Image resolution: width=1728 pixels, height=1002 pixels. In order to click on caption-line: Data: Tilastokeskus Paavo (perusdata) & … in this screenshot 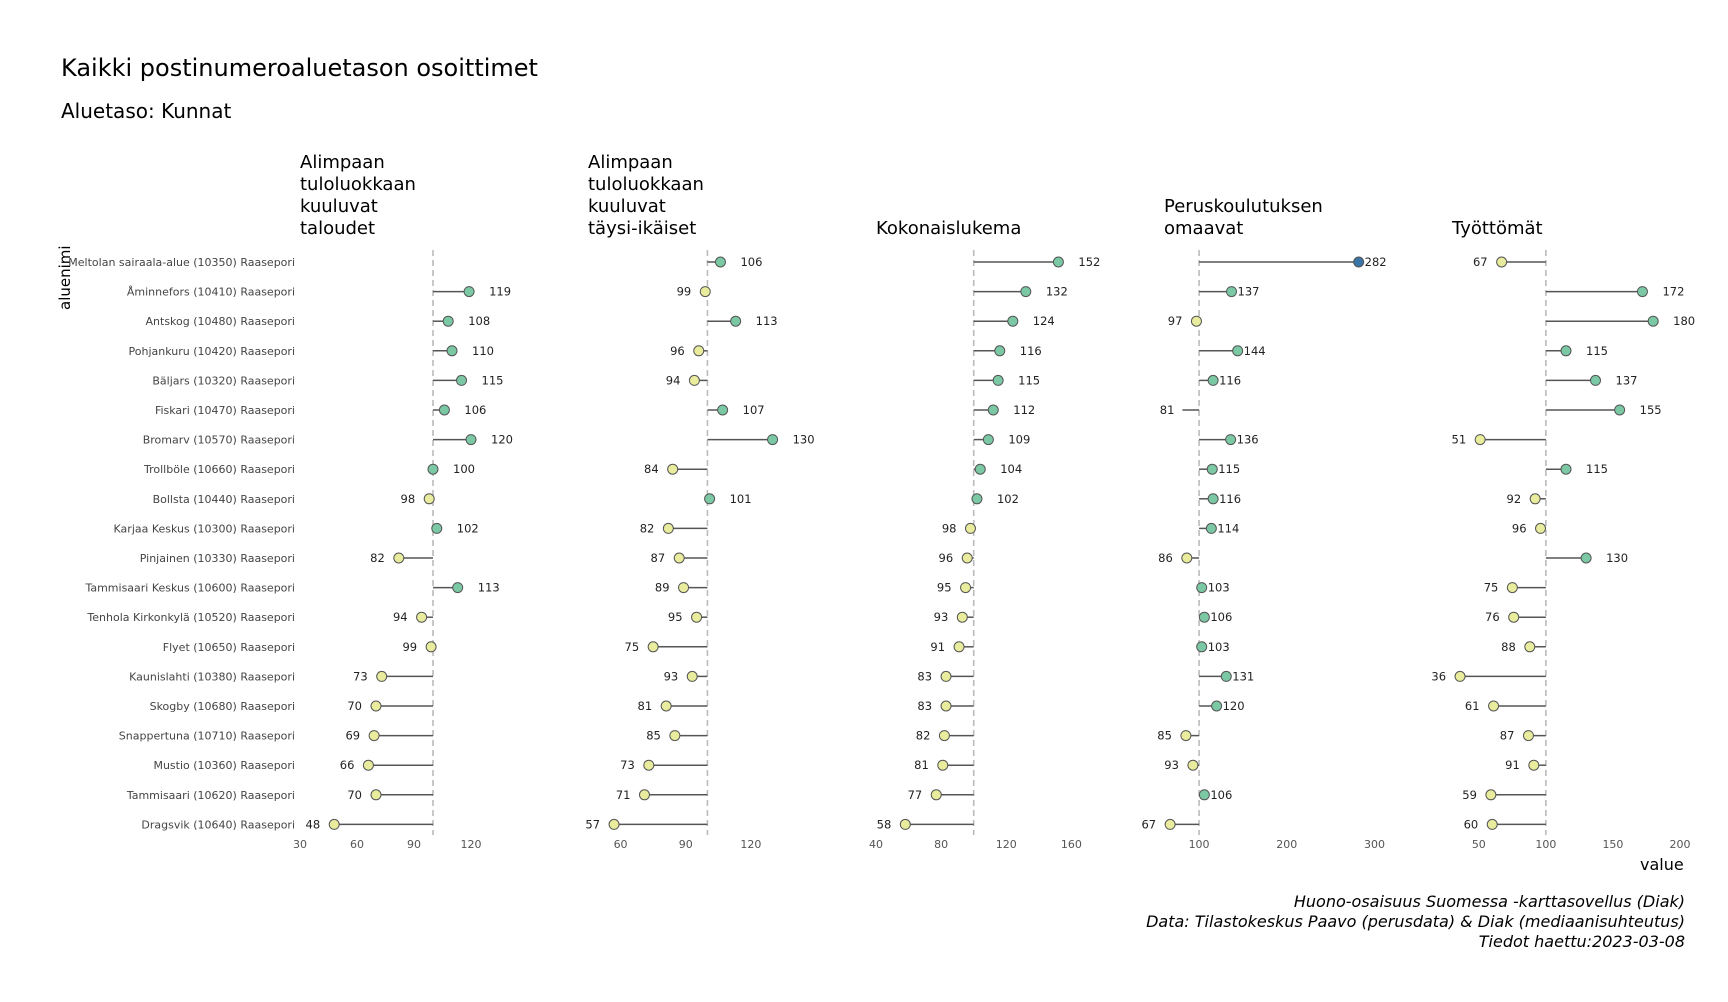, I will do `click(1415, 921)`.